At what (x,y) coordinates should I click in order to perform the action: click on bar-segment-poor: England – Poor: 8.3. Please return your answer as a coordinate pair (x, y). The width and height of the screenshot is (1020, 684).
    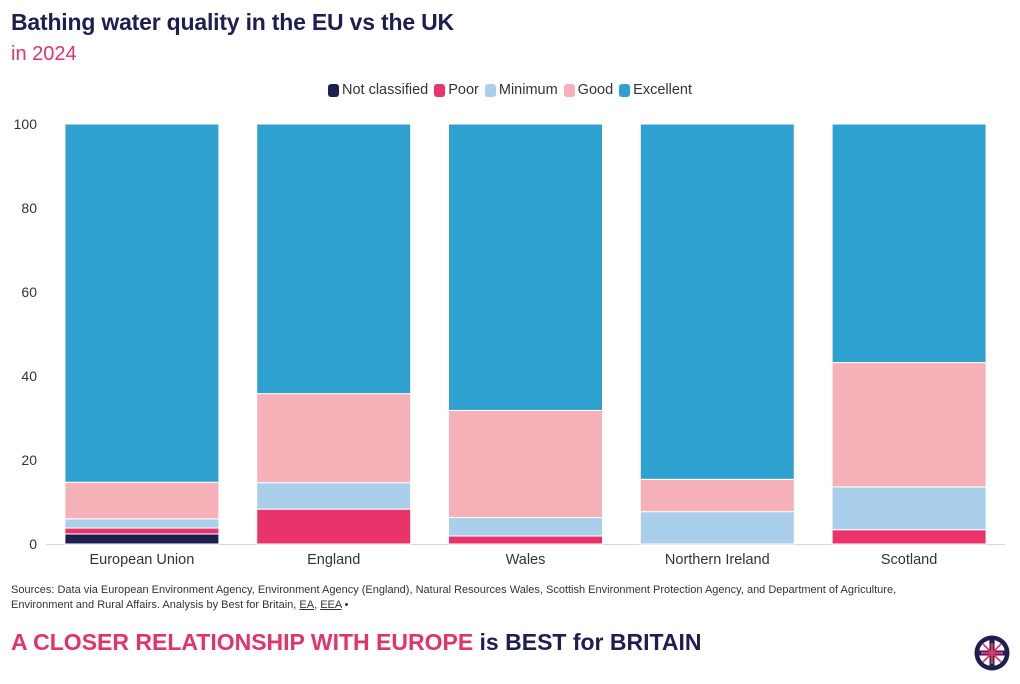
    Looking at the image, I should click on (334, 526).